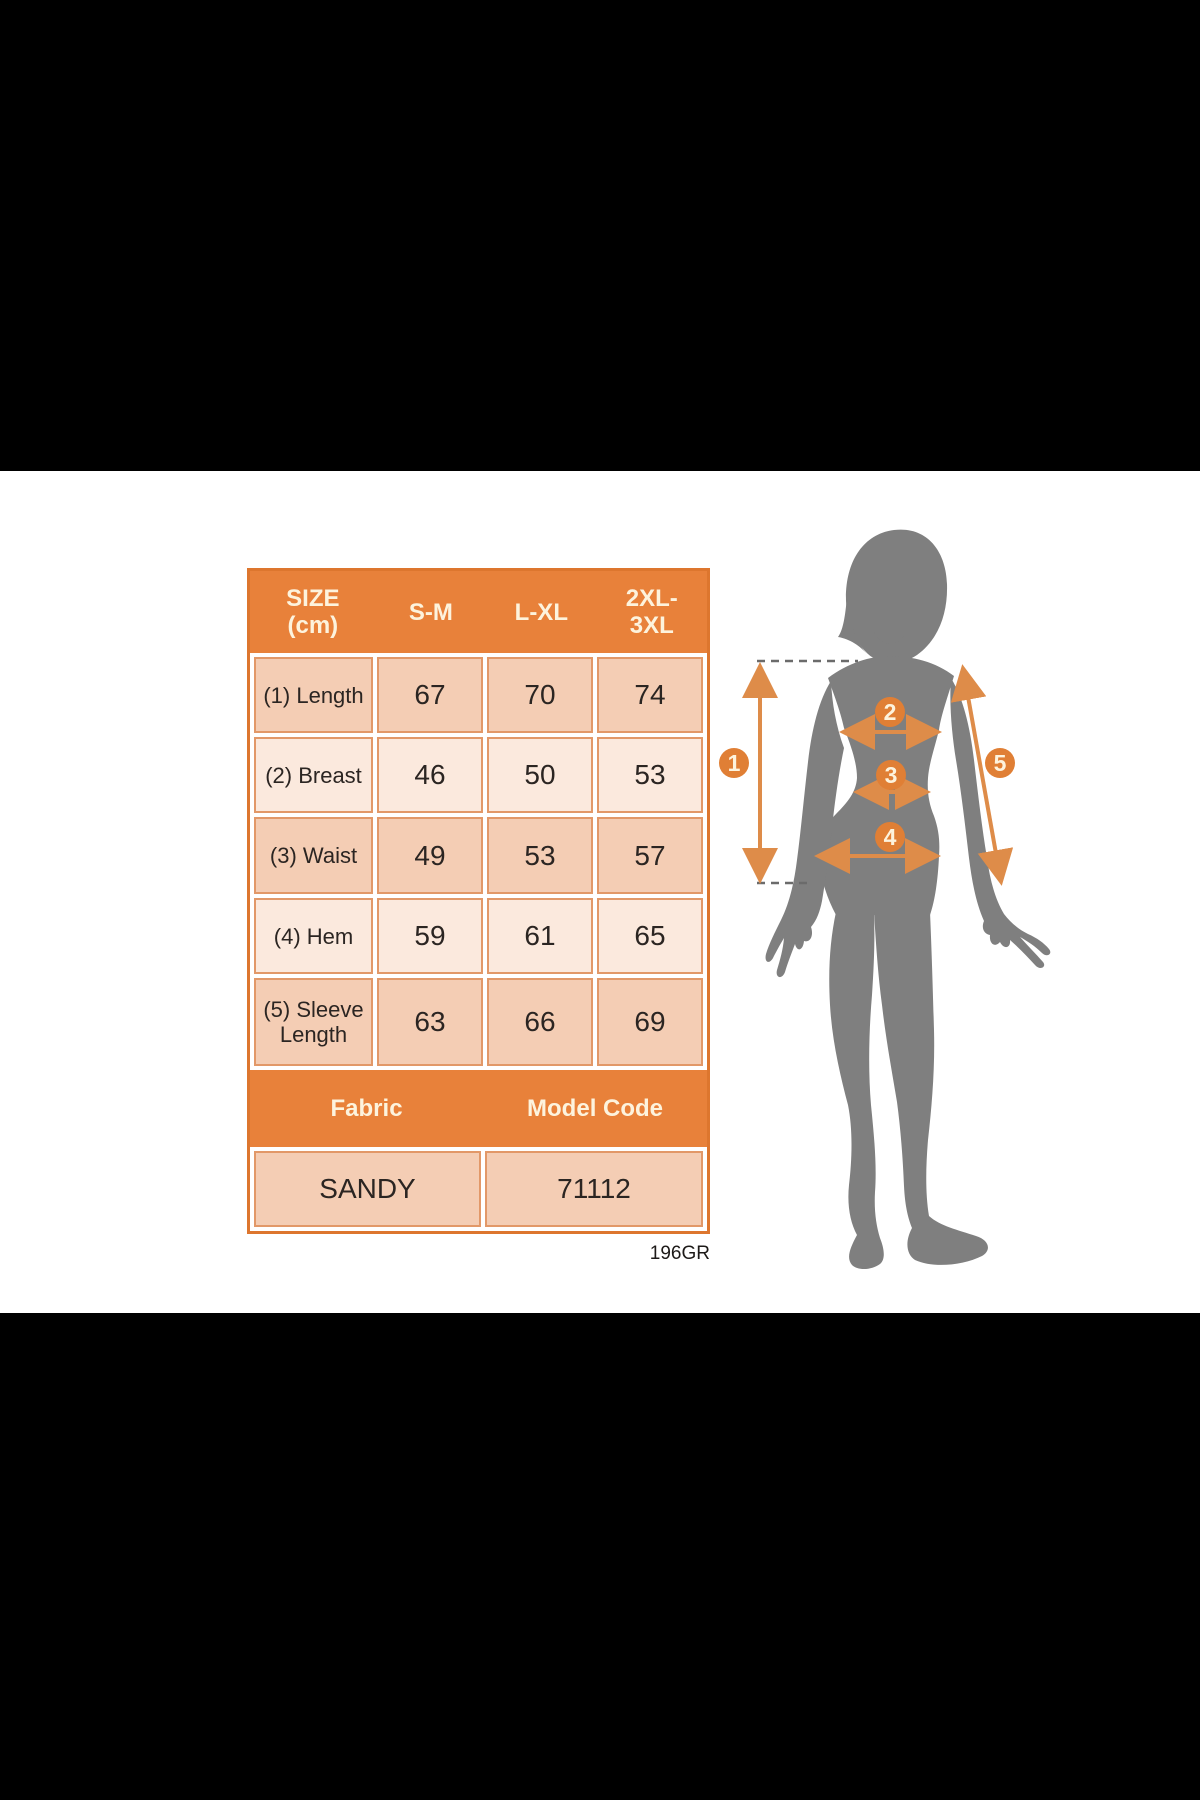 Image resolution: width=1200 pixels, height=1800 pixels. I want to click on badge-2-number: 2, so click(890, 712).